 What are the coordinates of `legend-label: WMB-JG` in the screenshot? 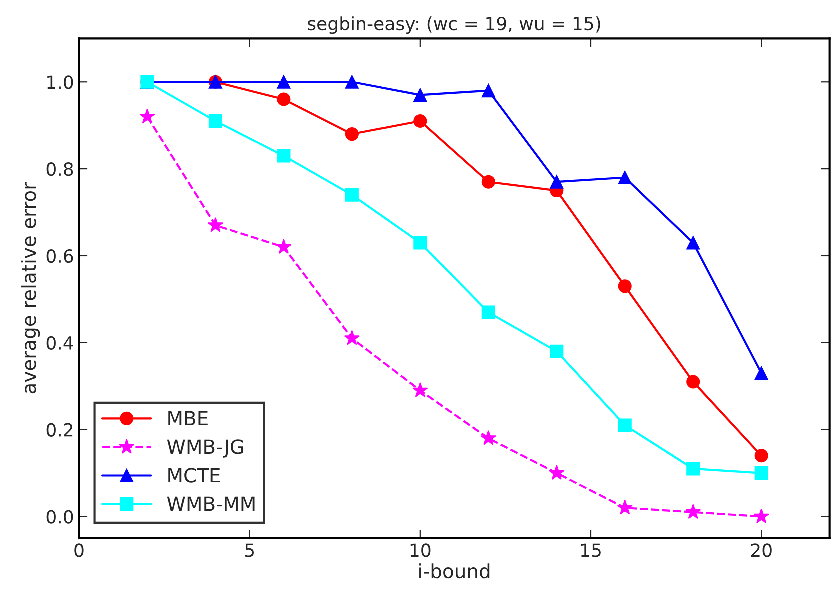 It's located at (205, 449).